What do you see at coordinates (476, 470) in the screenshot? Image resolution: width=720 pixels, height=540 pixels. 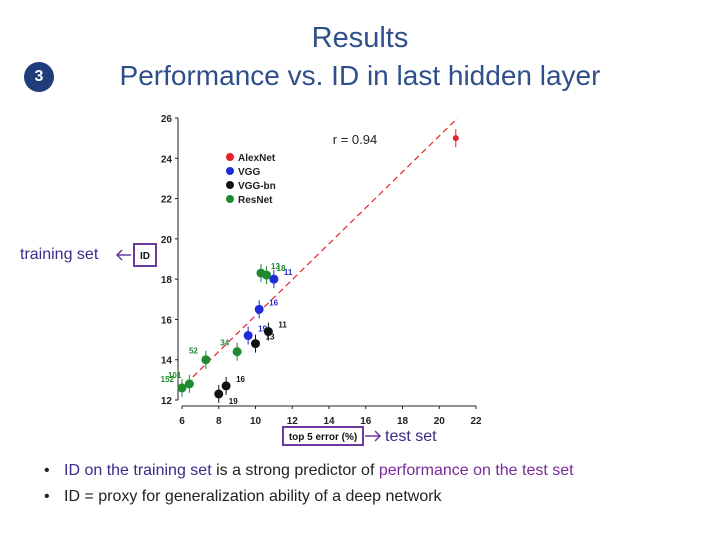 I see `bullet-1-part-3: performance on the test set` at bounding box center [476, 470].